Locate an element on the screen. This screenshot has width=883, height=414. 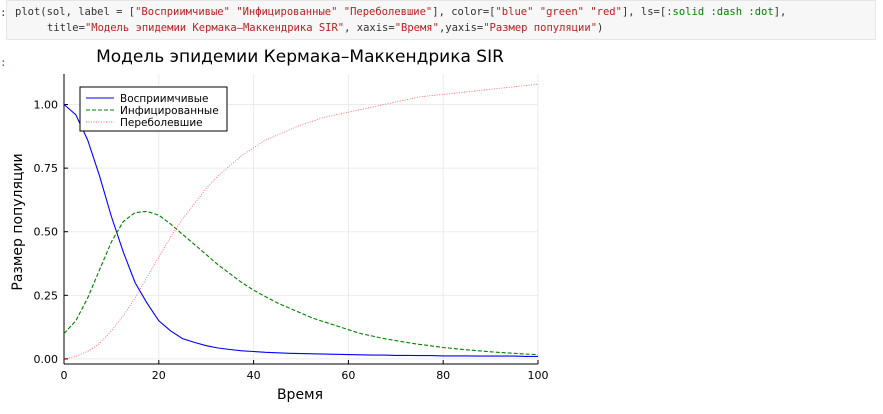
y-tick-label: 1.00 is located at coordinates (46, 105).